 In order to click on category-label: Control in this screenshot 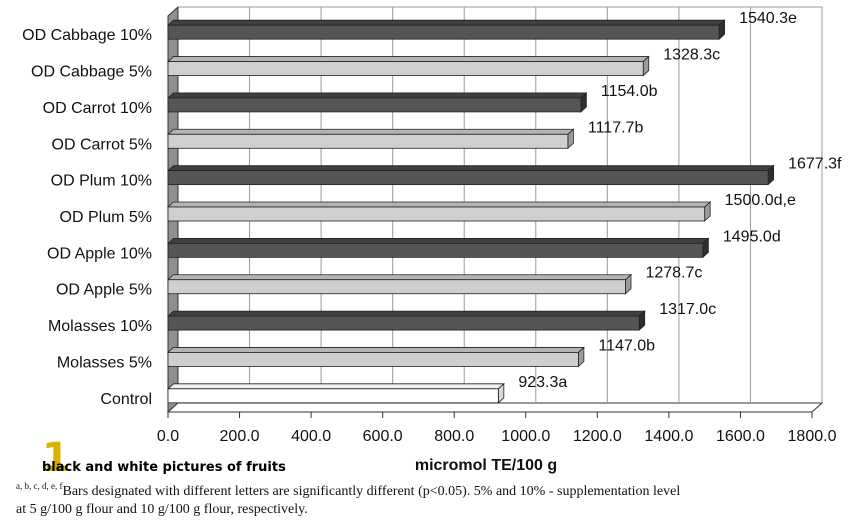, I will do `click(126, 399)`.